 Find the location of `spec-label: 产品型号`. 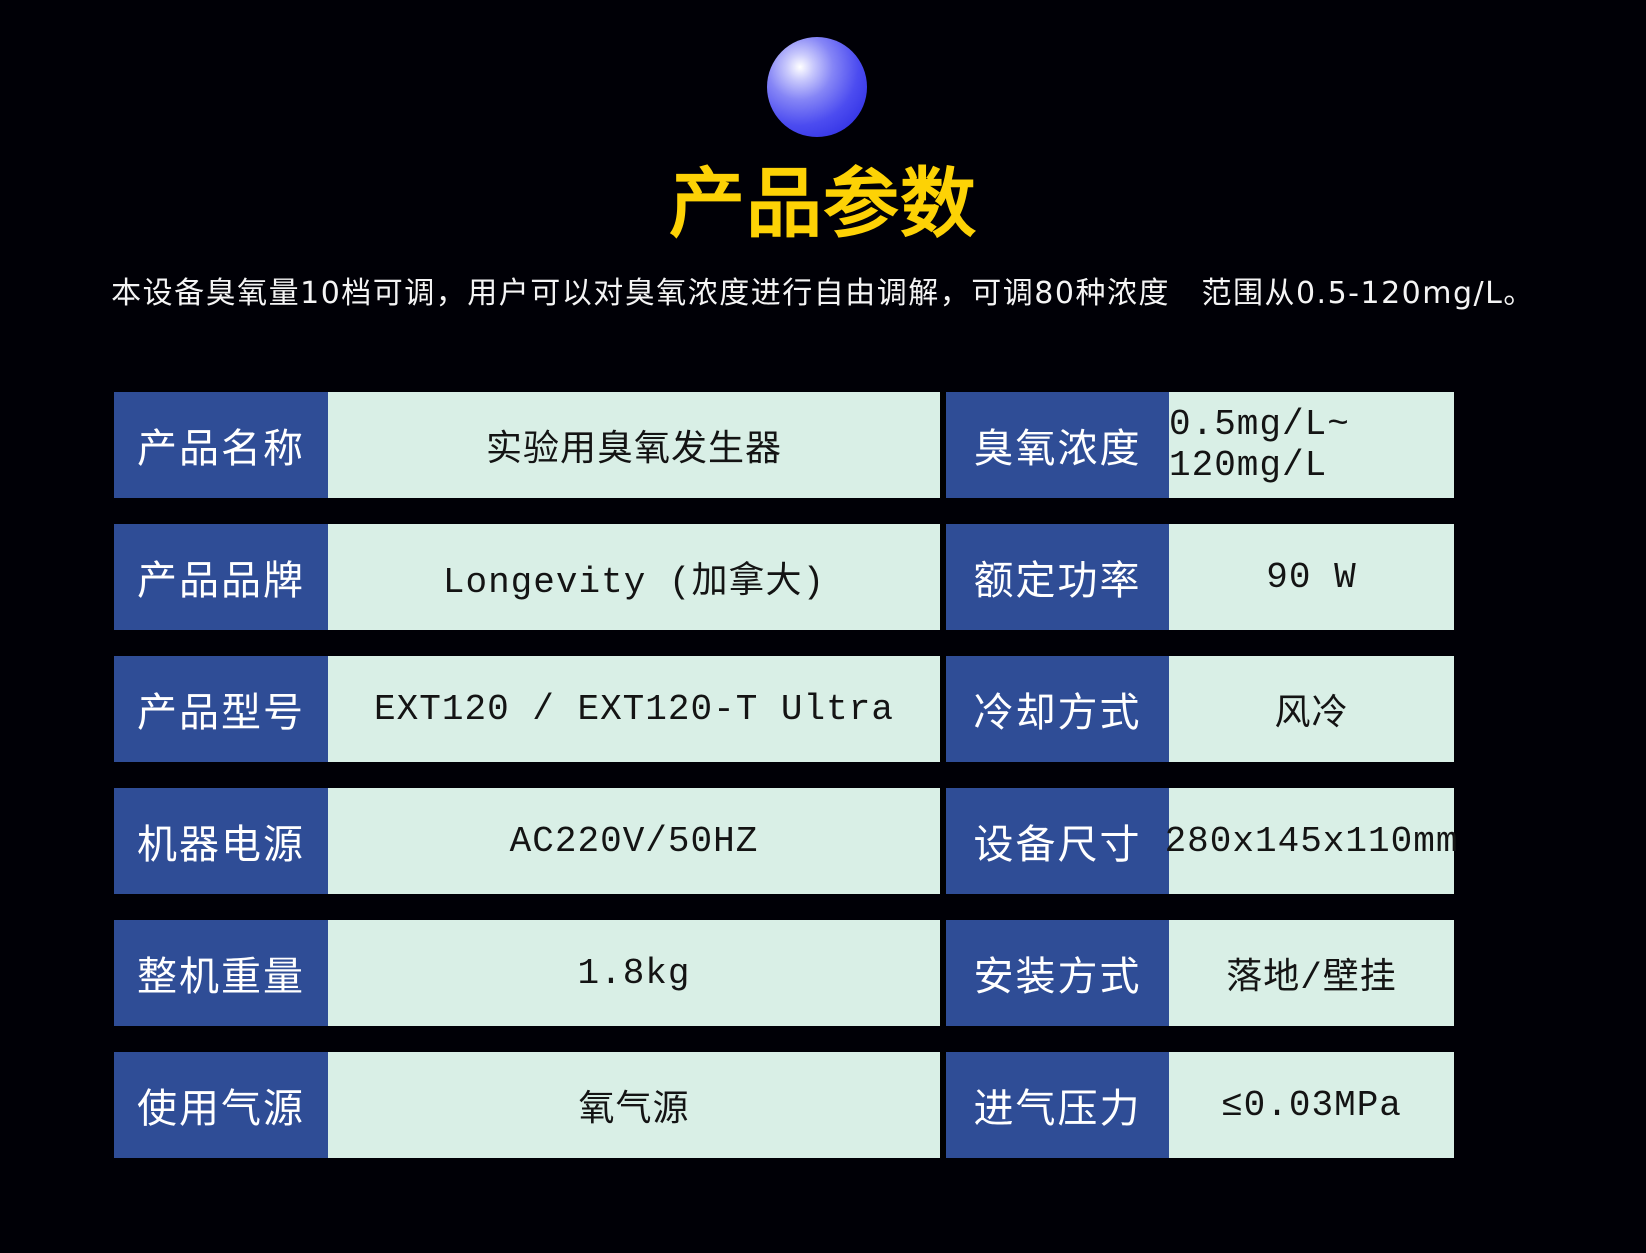

spec-label: 产品型号 is located at coordinates (221, 709).